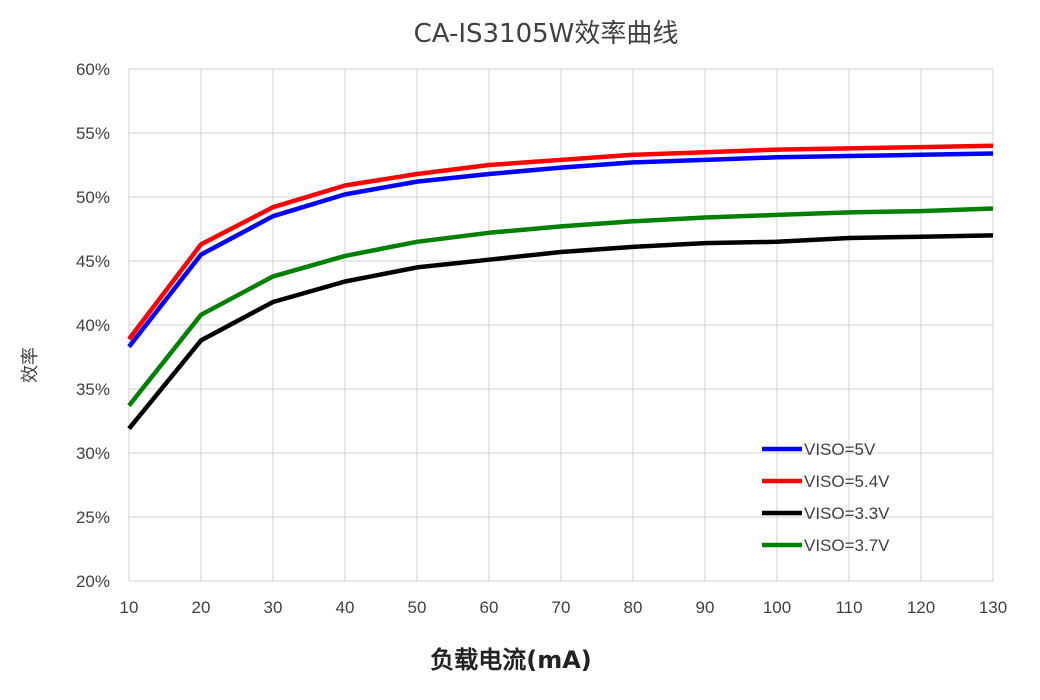 This screenshot has width=1040, height=700. I want to click on y-tick-label: 55%, so click(93, 133).